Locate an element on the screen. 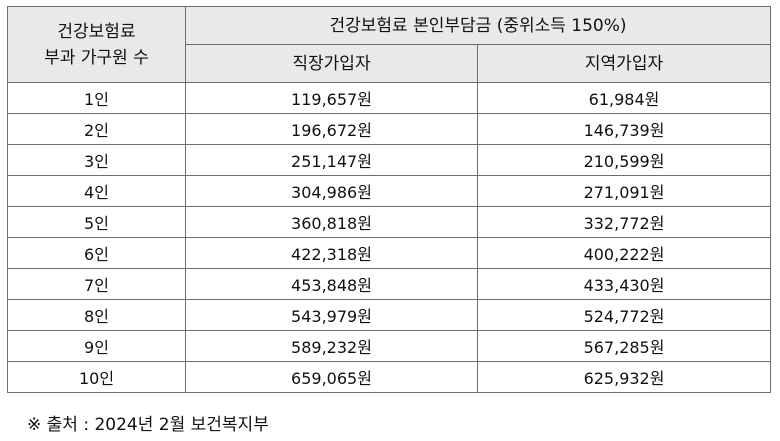 Image resolution: width=780 pixels, height=441 pixels. table-row: 8인 543,979원 524,772원 is located at coordinates (389, 315).